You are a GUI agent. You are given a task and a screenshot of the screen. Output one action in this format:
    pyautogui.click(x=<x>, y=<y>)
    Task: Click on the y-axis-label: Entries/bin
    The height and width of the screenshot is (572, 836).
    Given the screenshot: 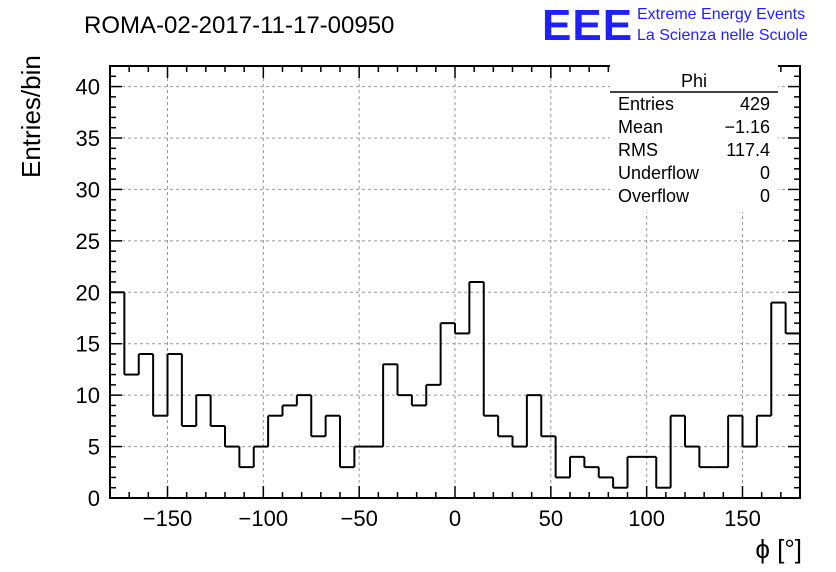 What is the action you would take?
    pyautogui.click(x=31, y=116)
    